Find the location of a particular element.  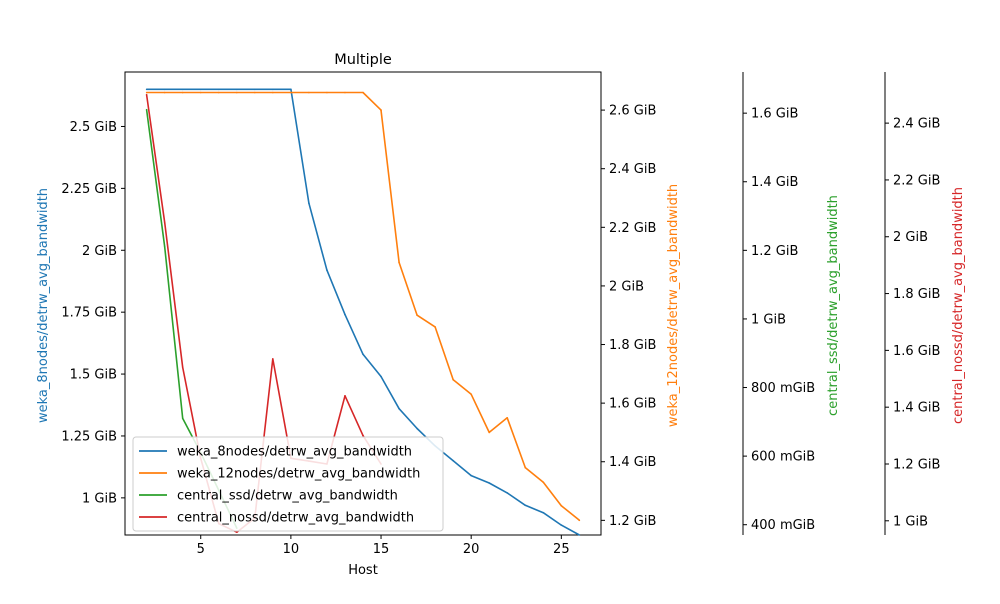

x-tick-label: 10 is located at coordinates (291, 549).